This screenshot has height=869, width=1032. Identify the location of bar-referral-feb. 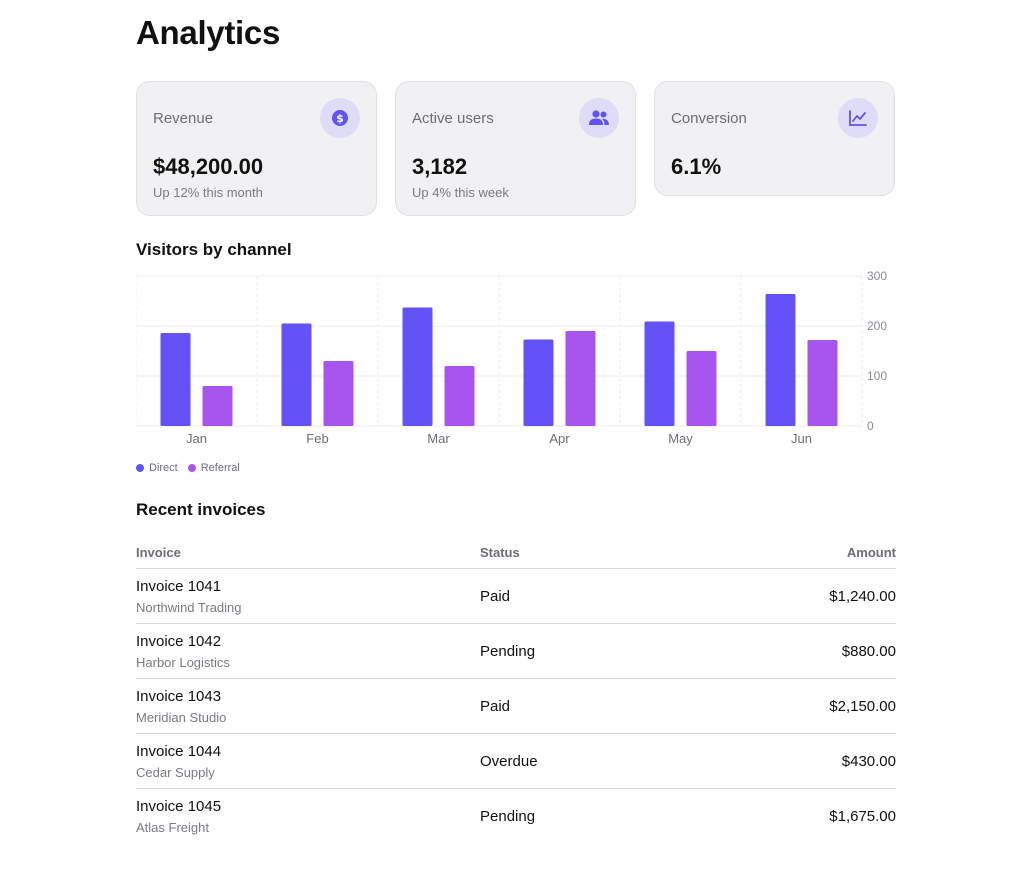
(338, 393).